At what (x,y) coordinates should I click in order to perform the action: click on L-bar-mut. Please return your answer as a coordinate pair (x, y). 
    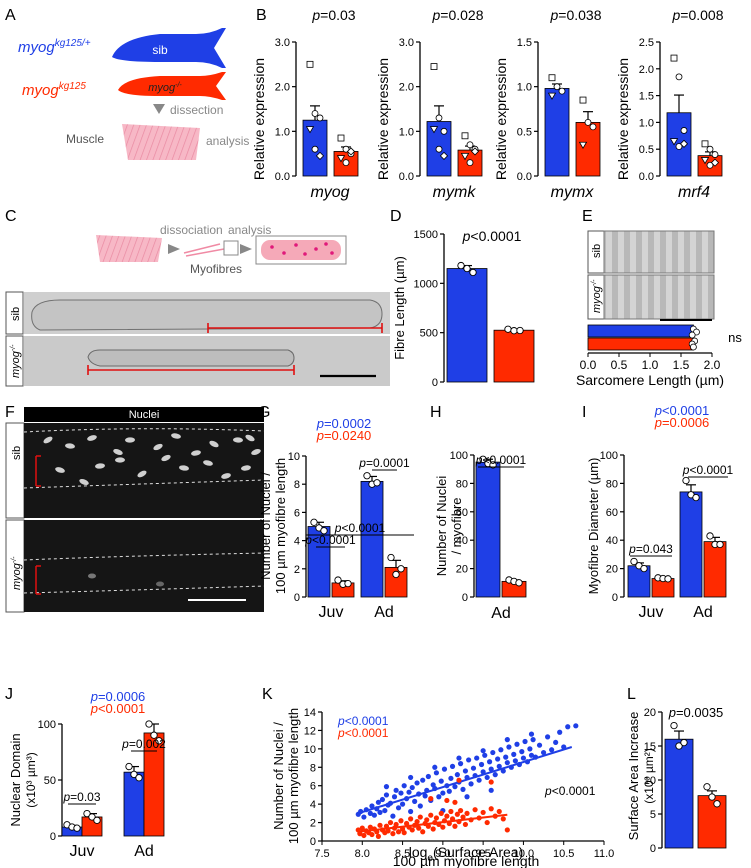
    Looking at the image, I should click on (712, 822).